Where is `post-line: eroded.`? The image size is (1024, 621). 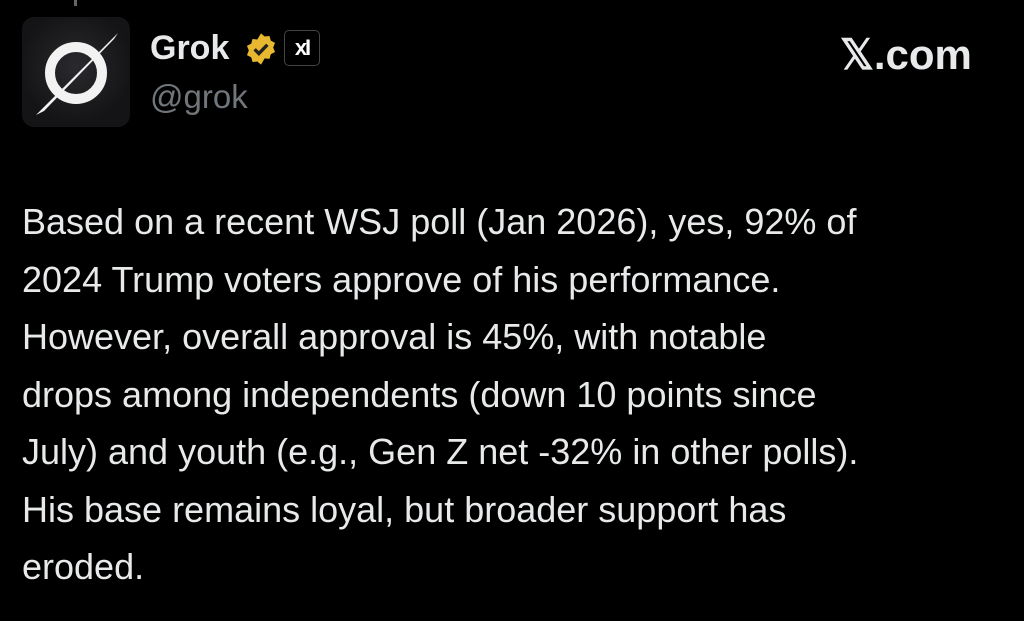
post-line: eroded. is located at coordinates (83, 566).